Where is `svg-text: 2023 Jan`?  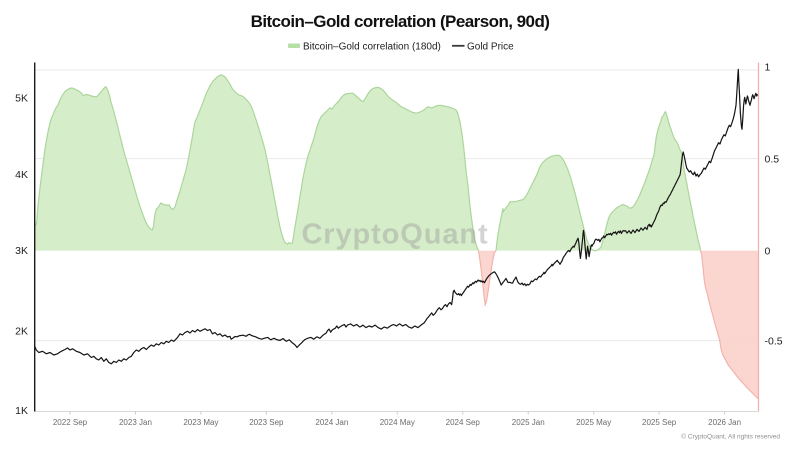
svg-text: 2023 Jan is located at coordinates (135, 422).